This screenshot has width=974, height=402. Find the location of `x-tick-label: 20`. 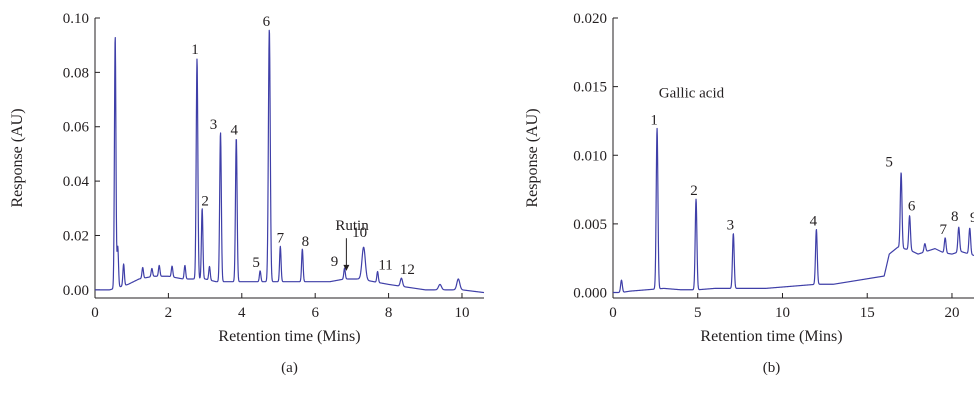

x-tick-label: 20 is located at coordinates (951, 313).